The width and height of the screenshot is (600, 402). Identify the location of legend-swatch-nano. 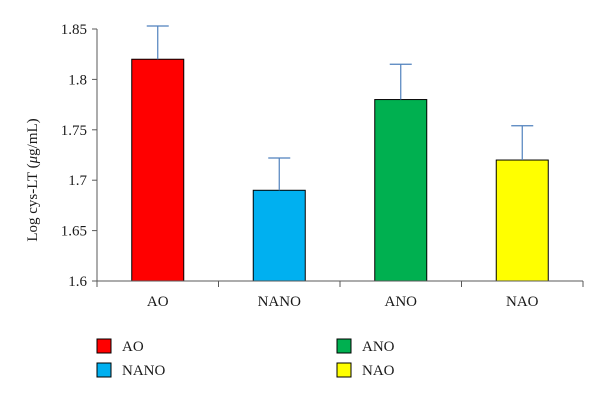
(104, 370).